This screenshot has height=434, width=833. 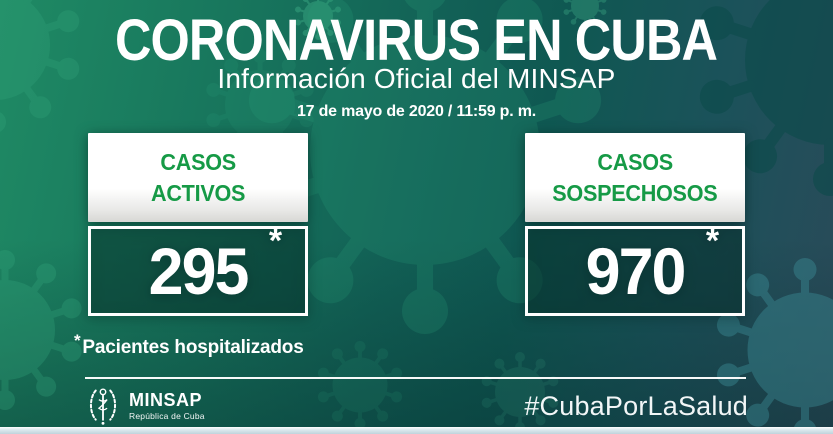 I want to click on suspected-cases-value: 970, so click(x=636, y=271).